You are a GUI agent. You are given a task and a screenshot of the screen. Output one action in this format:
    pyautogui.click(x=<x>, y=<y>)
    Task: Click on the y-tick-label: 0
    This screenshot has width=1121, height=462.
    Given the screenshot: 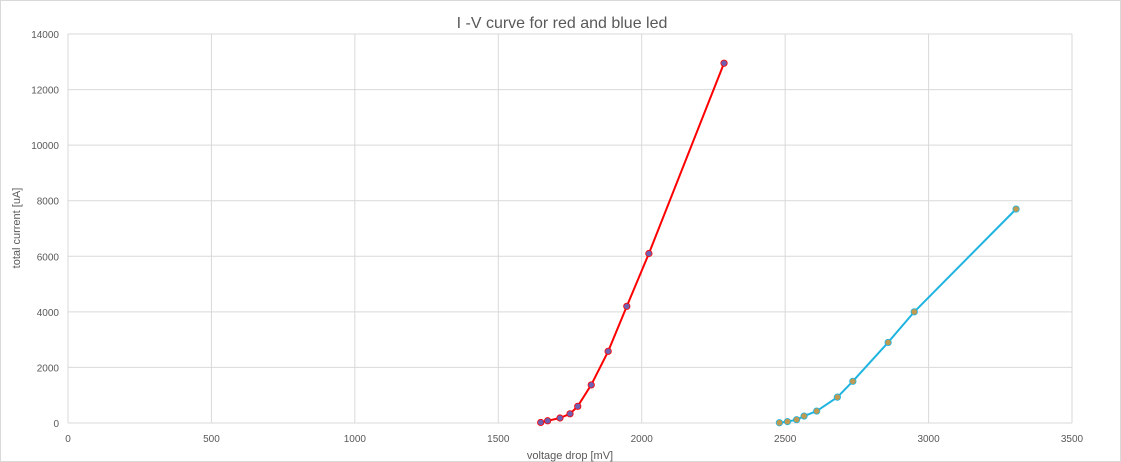 What is the action you would take?
    pyautogui.click(x=56, y=424)
    